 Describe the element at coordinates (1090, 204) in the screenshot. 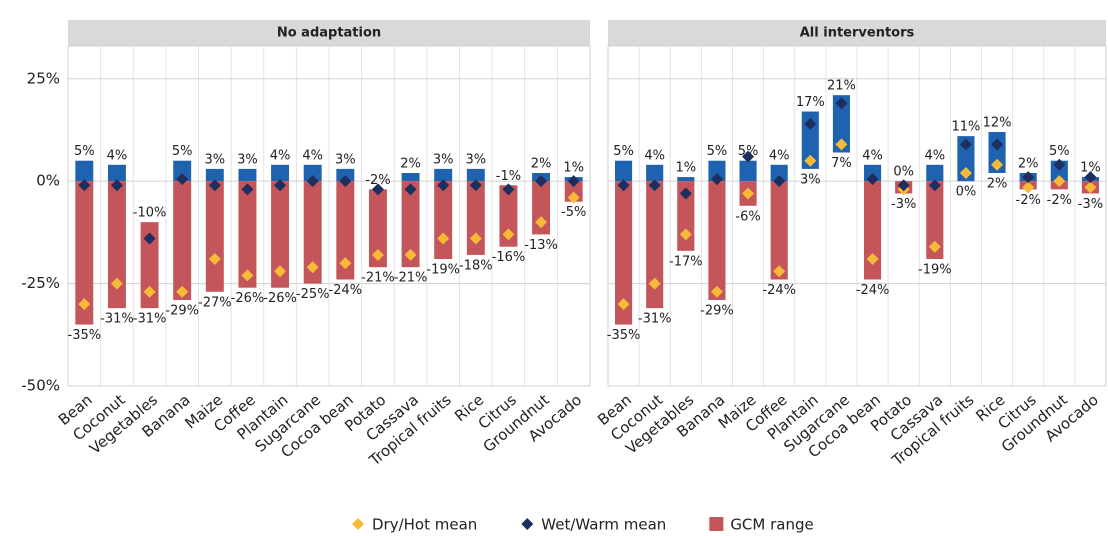

I see `low-label: -3%` at that location.